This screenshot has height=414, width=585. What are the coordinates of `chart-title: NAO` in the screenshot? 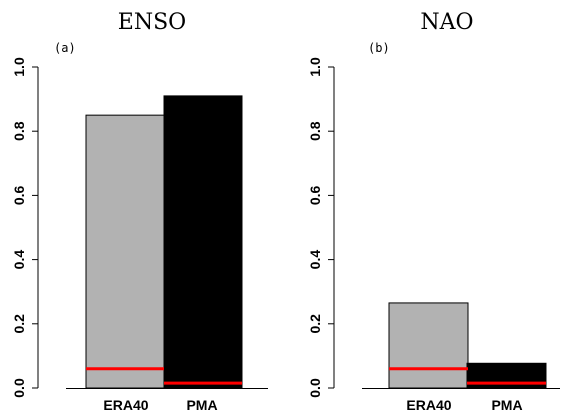 It's located at (446, 22).